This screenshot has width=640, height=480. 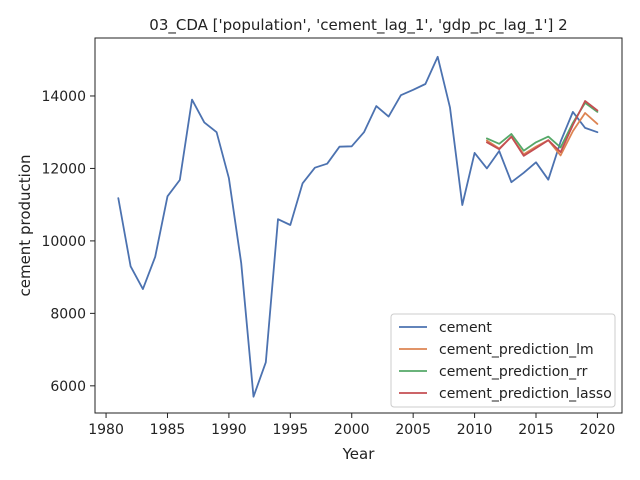 What do you see at coordinates (525, 394) in the screenshot?
I see `legend-label: cement_prediction_lasso` at bounding box center [525, 394].